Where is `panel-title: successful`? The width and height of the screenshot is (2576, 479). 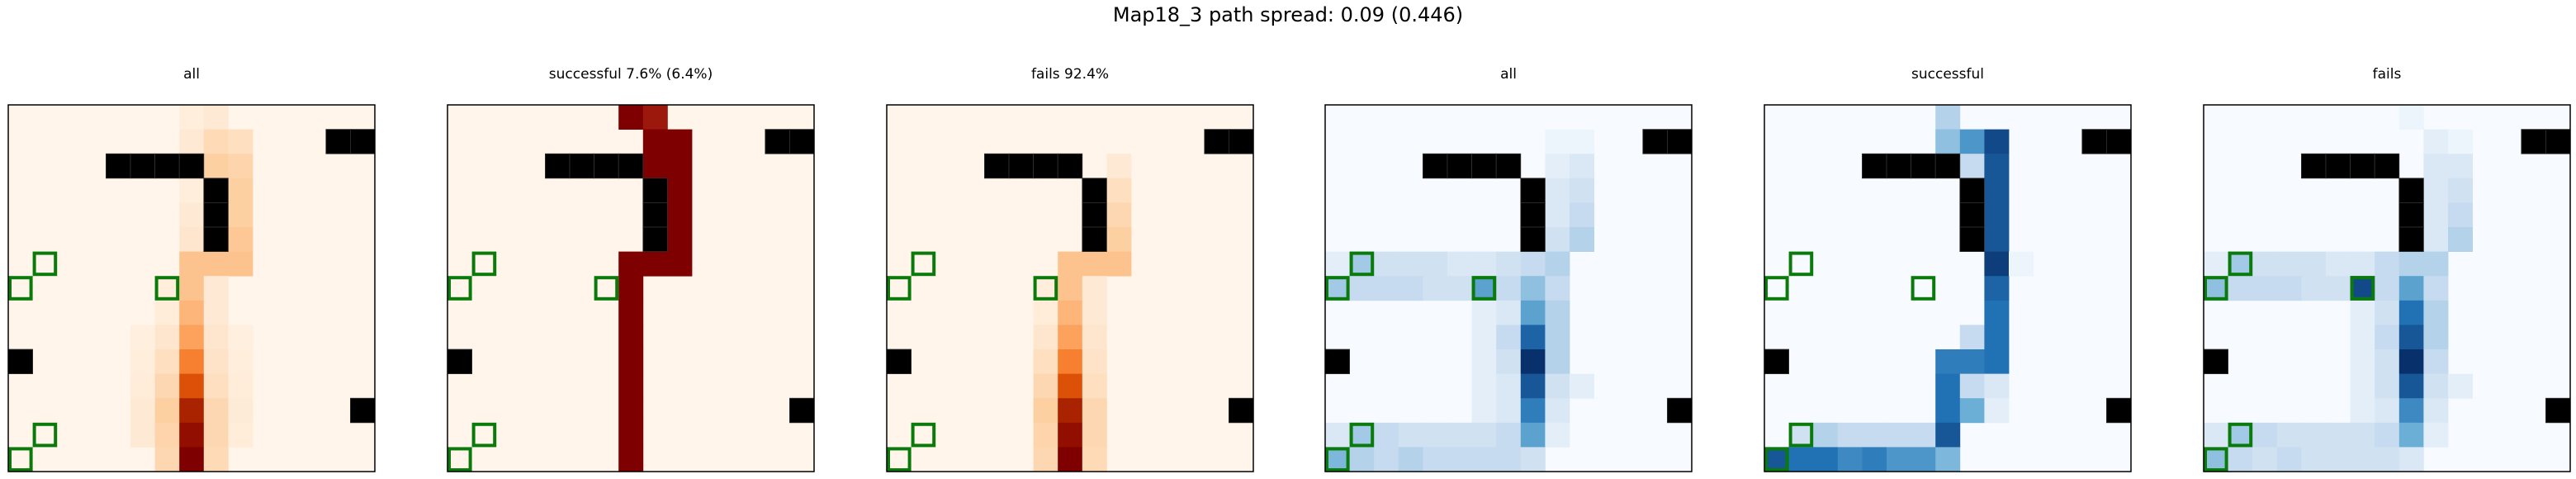
panel-title: successful is located at coordinates (1947, 75).